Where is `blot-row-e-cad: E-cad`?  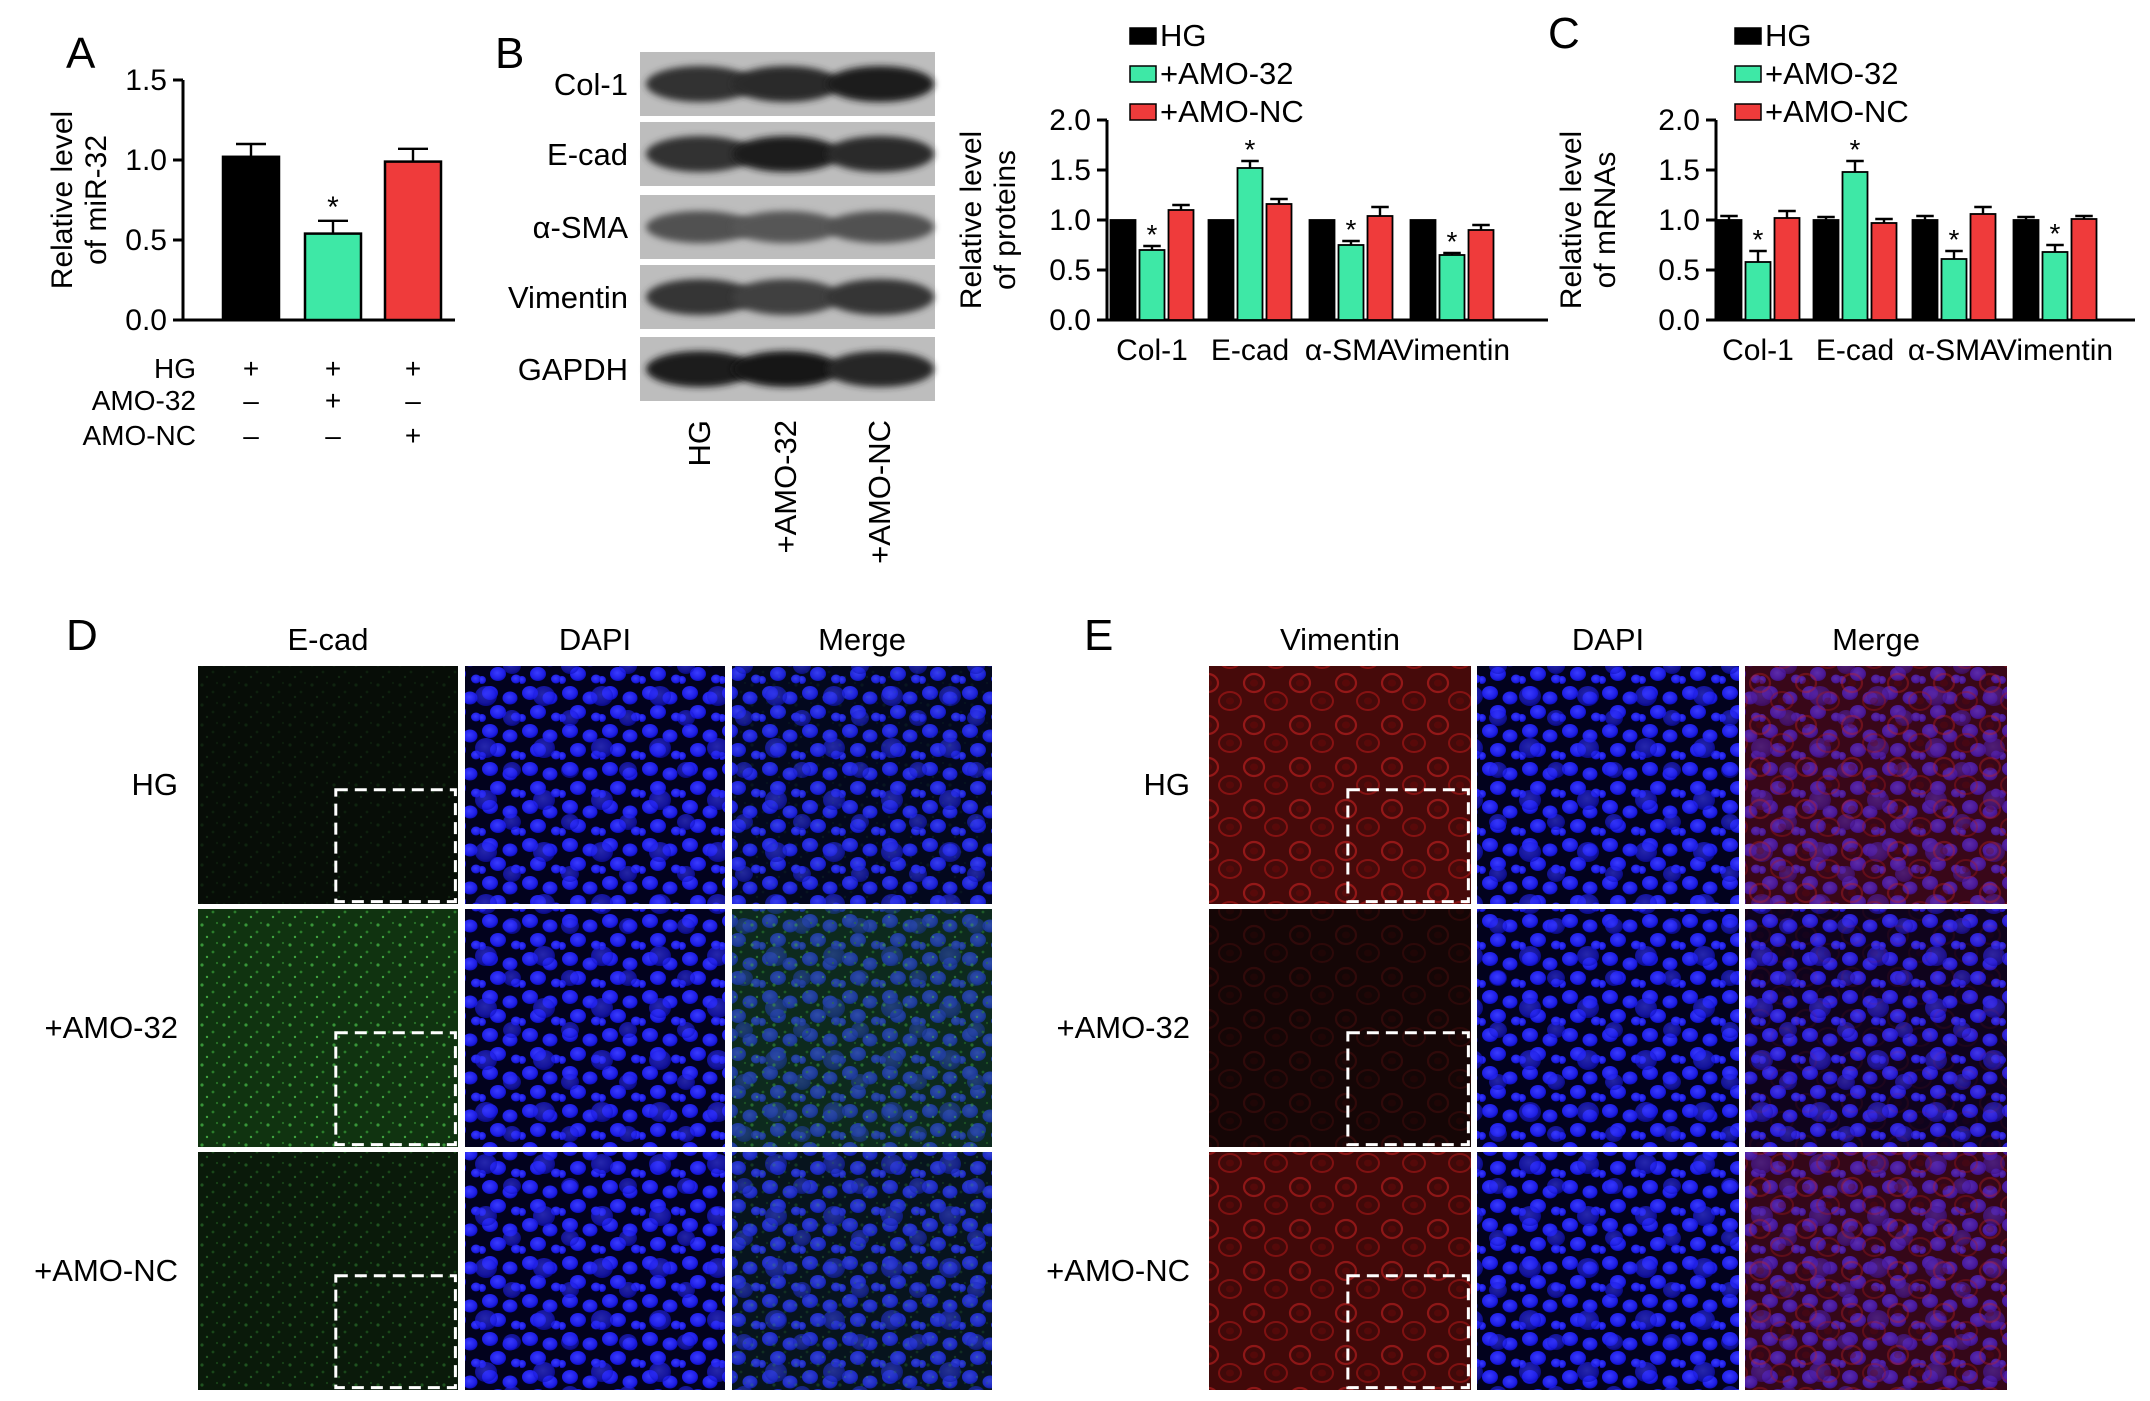
blot-row-e-cad: E-cad is located at coordinates (741, 154).